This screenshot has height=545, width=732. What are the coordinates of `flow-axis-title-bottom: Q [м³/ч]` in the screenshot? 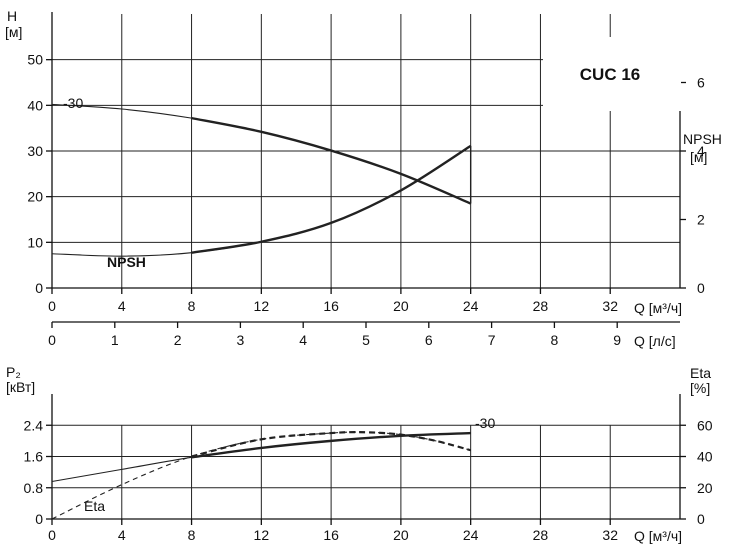 It's located at (658, 536).